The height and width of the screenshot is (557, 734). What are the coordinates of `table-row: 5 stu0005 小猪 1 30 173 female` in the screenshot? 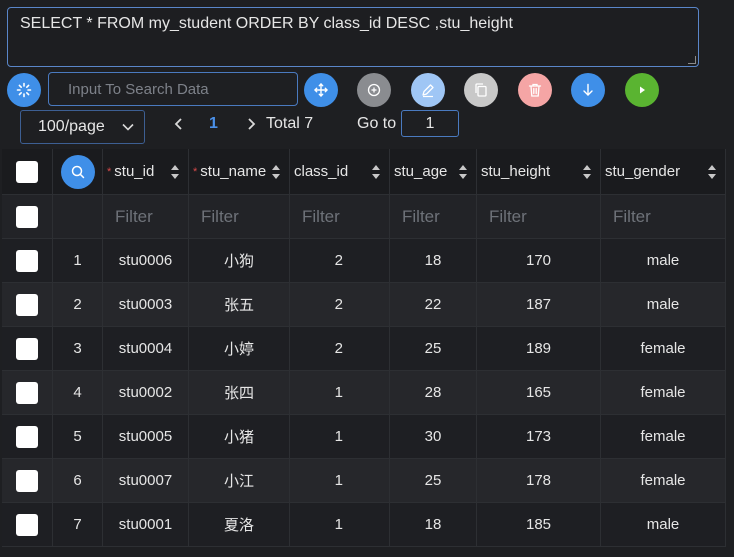 It's located at (364, 437).